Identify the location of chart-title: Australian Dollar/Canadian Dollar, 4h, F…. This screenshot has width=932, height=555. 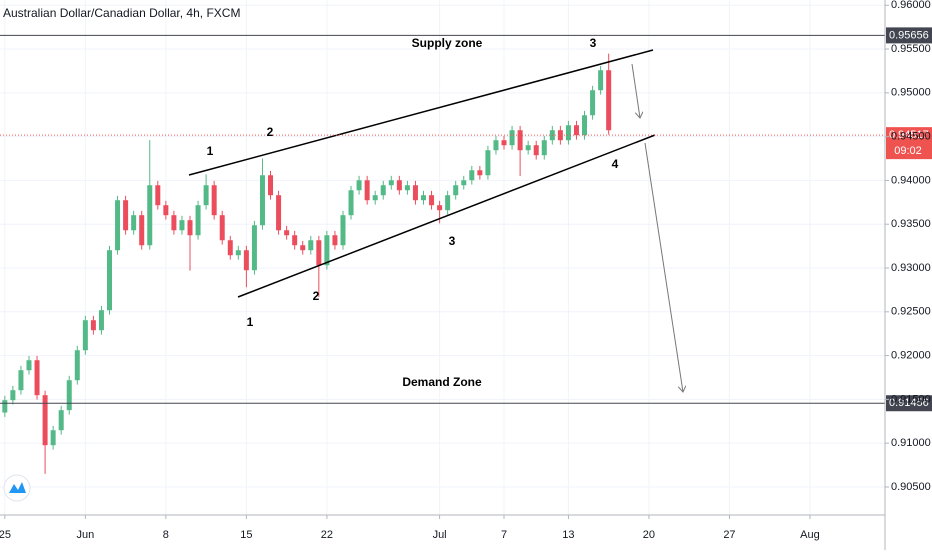
(121, 13).